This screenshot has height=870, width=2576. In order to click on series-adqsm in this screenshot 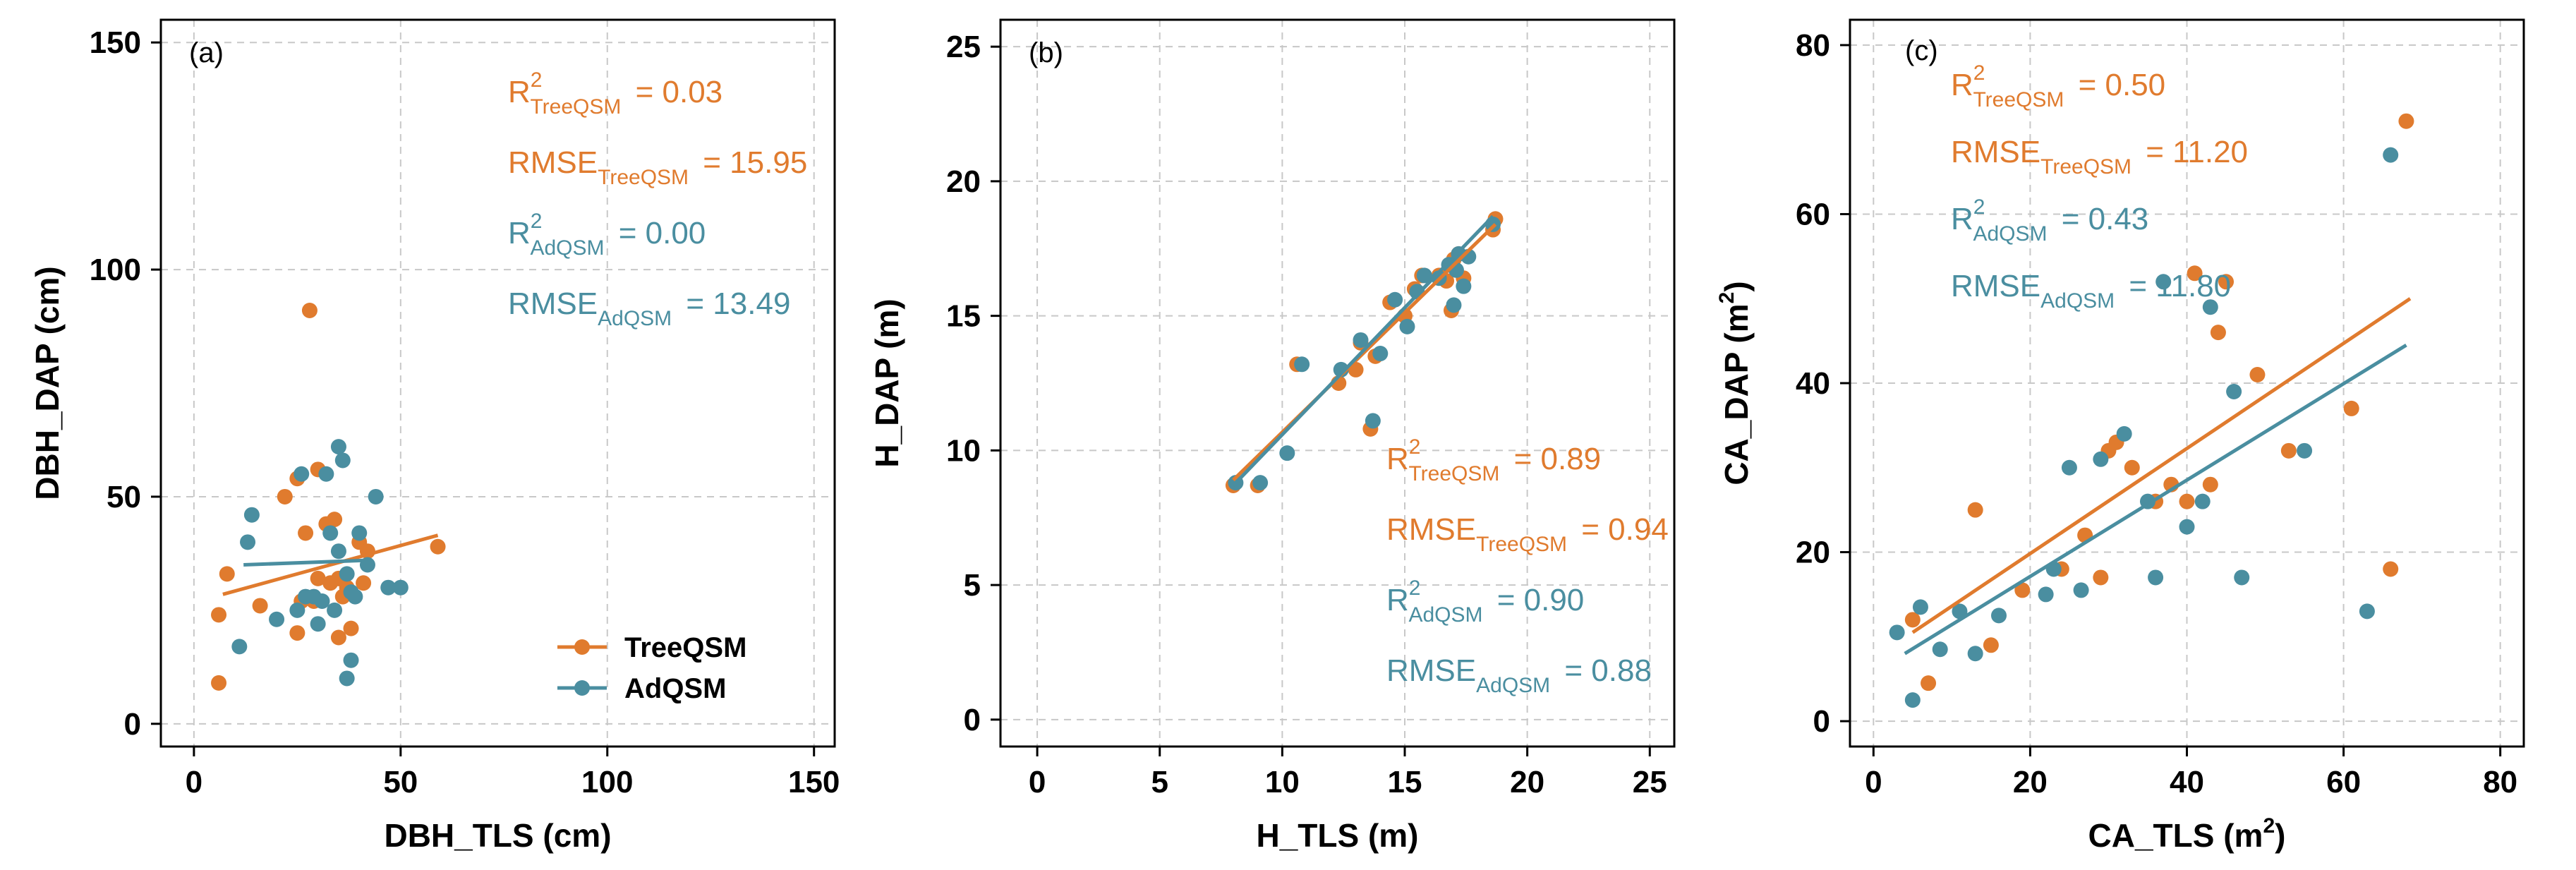, I will do `click(2144, 428)`.